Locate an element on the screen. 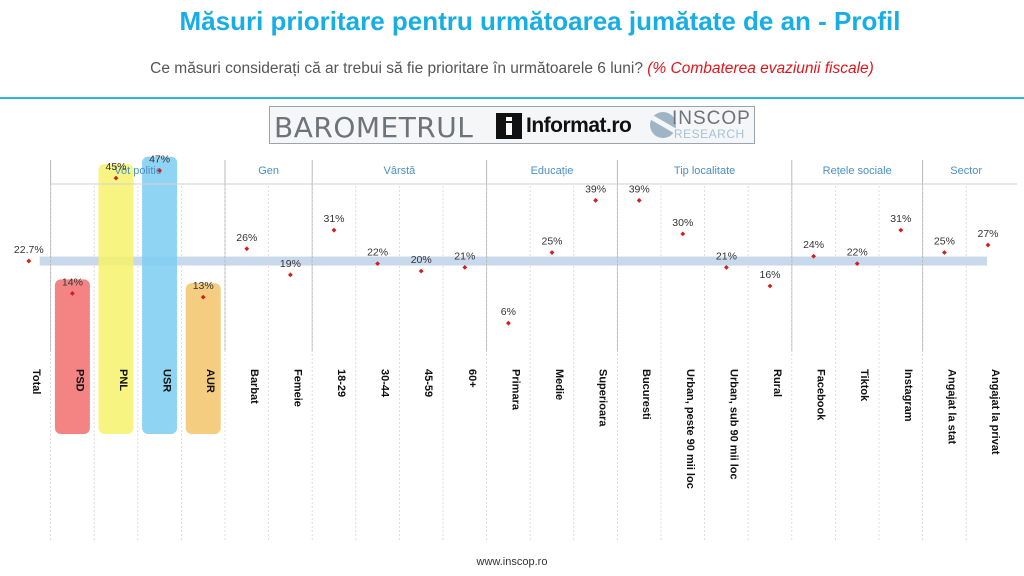 Image resolution: width=1024 pixels, height=576 pixels. category-label-pnl: PNL is located at coordinates (123, 380).